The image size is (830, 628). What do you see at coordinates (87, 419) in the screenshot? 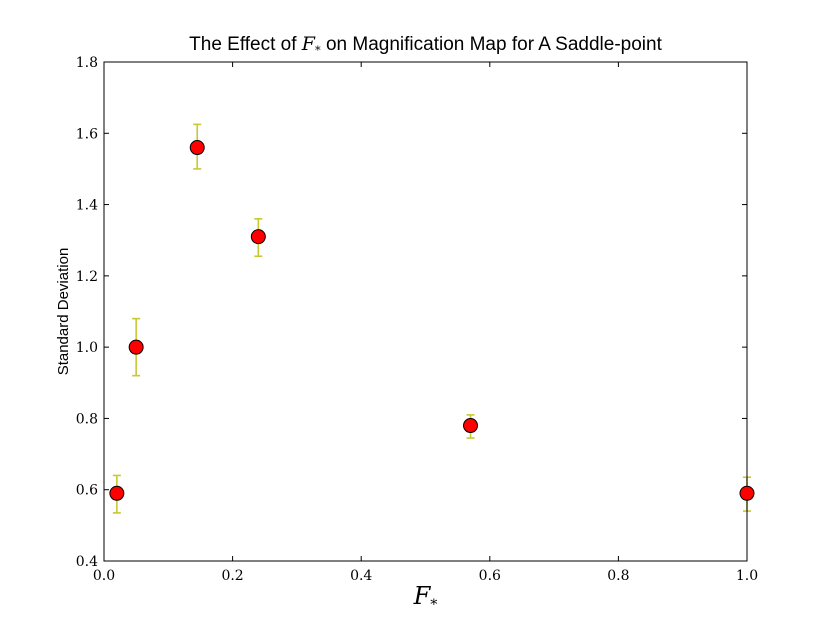
I see `y-tick-label: 0.8` at bounding box center [87, 419].